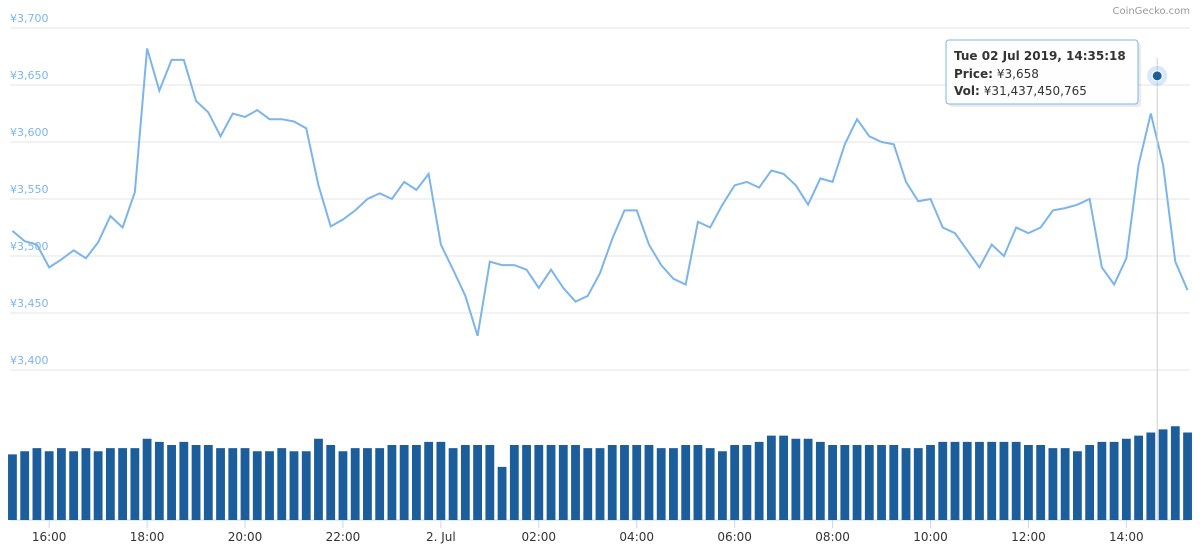  What do you see at coordinates (29, 189) in the screenshot?
I see `y-tick-label: ¥3,550` at bounding box center [29, 189].